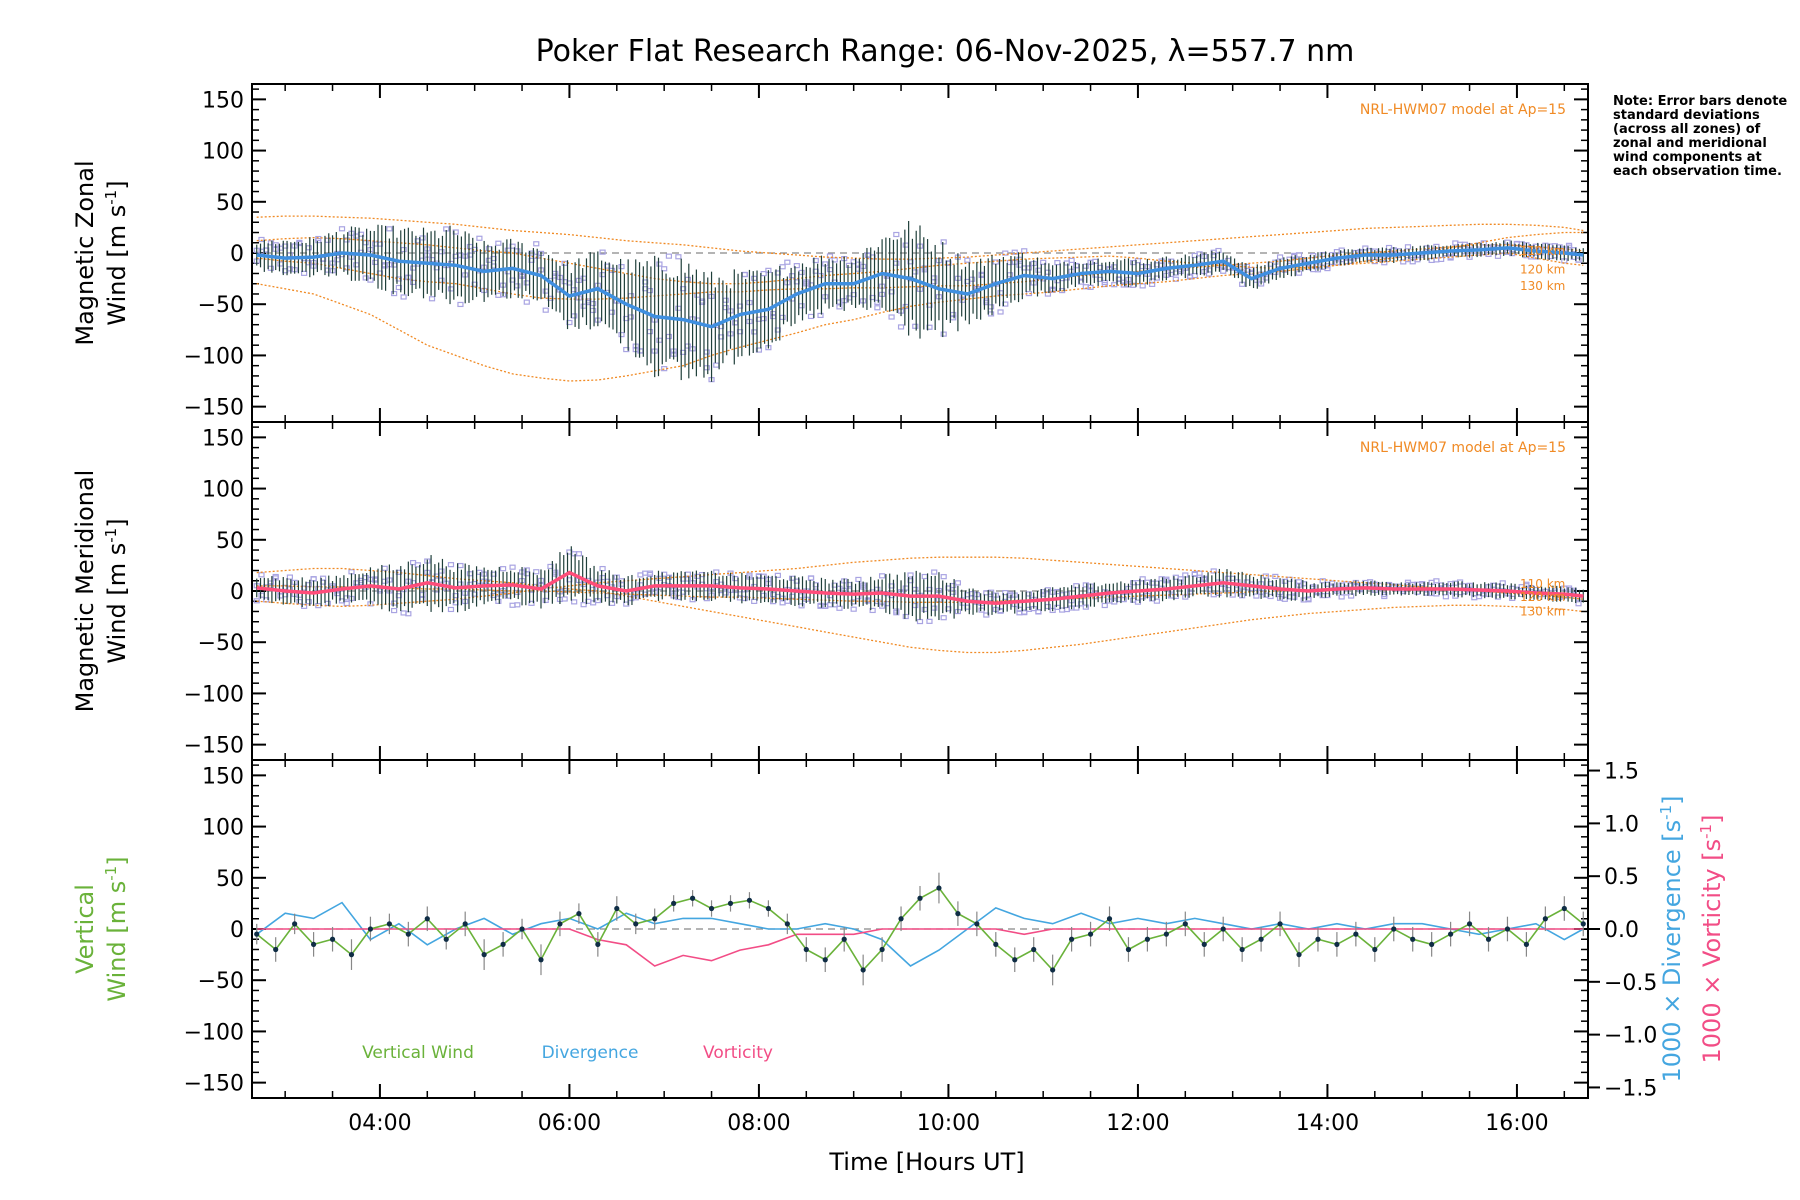  I want to click on legend-vertical-wind: Vertical Wind, so click(418, 1053).